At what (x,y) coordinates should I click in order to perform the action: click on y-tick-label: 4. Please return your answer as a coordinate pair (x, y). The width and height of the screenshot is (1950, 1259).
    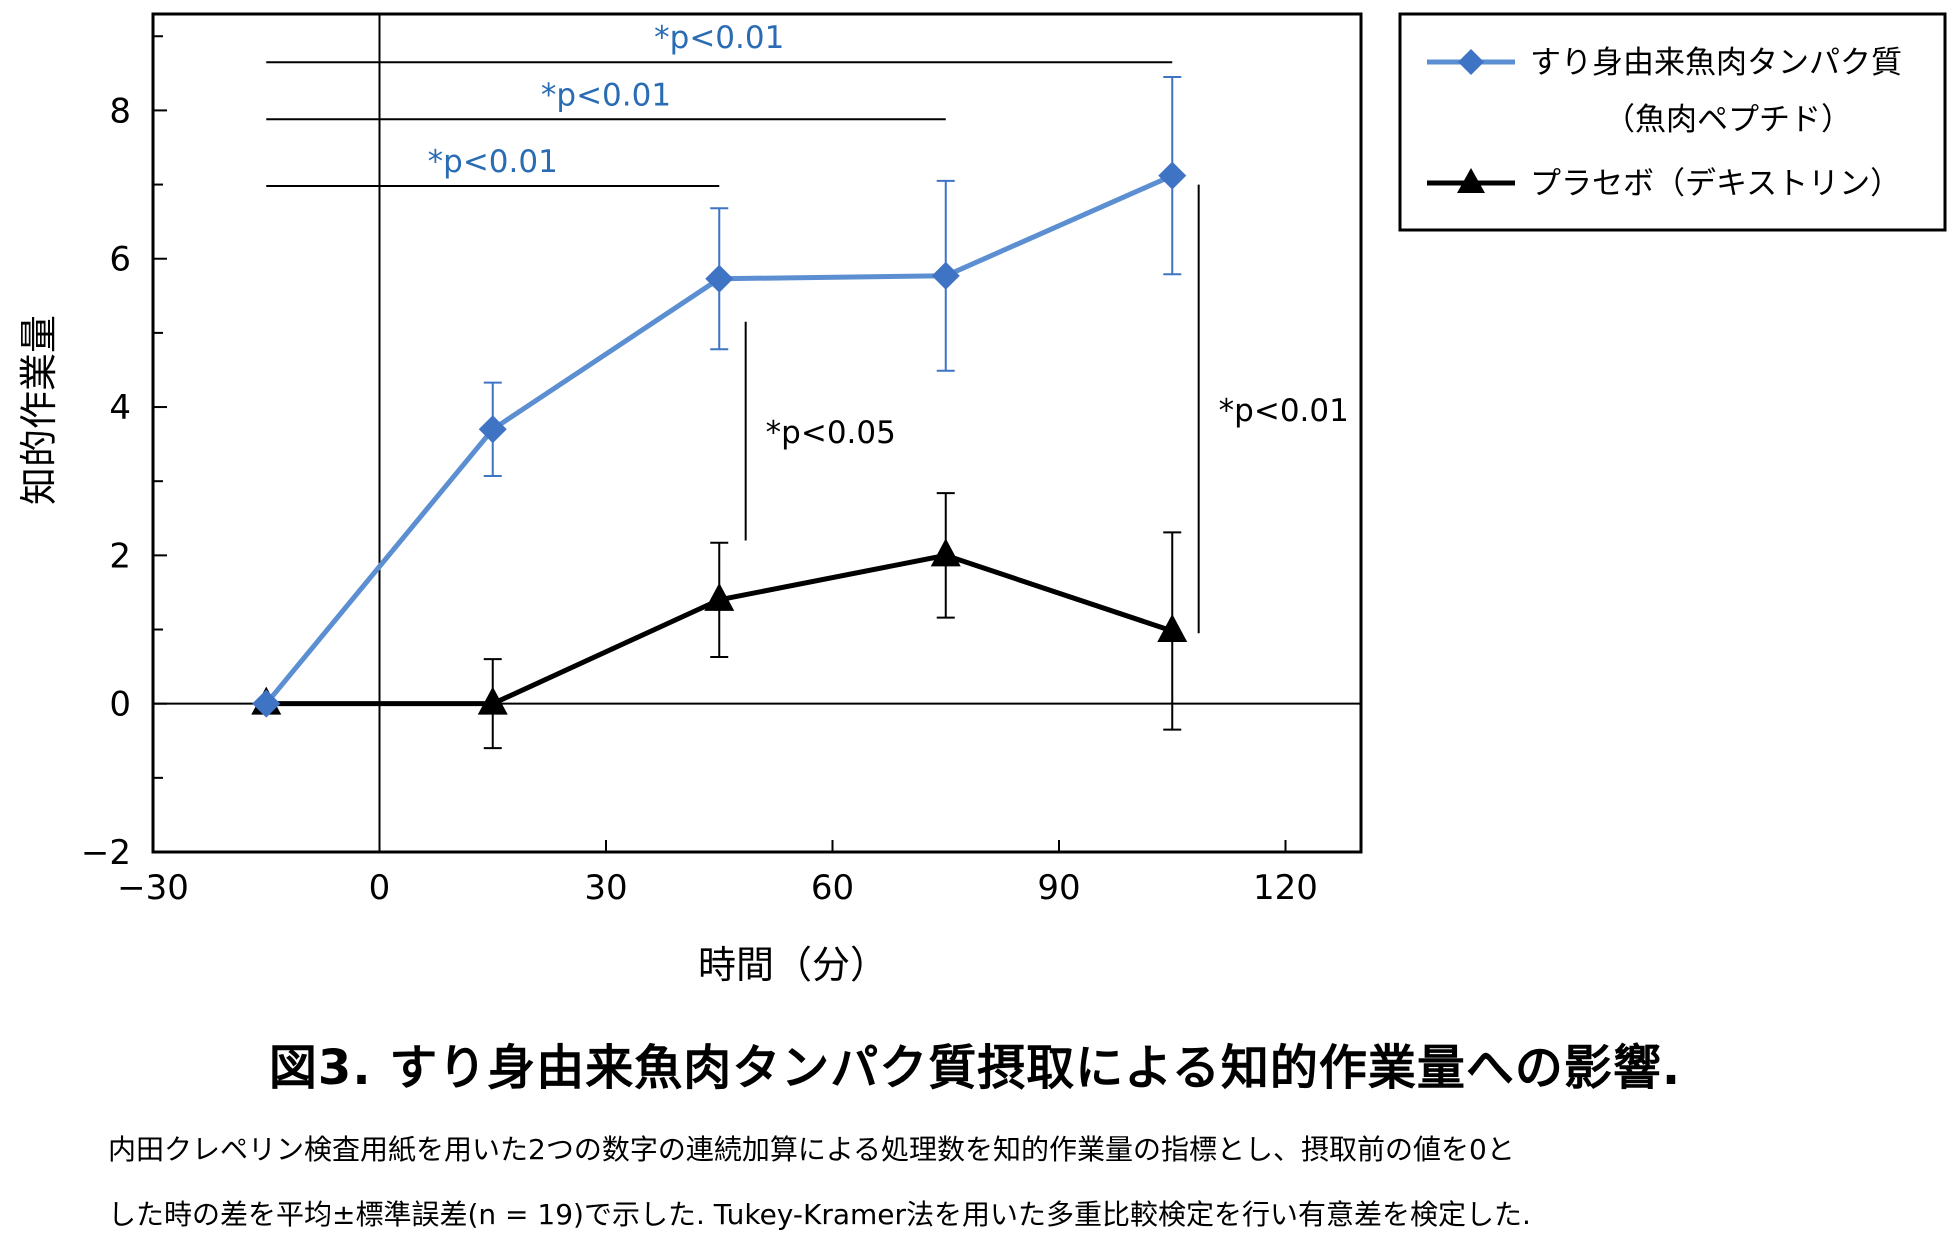
    Looking at the image, I should click on (120, 408).